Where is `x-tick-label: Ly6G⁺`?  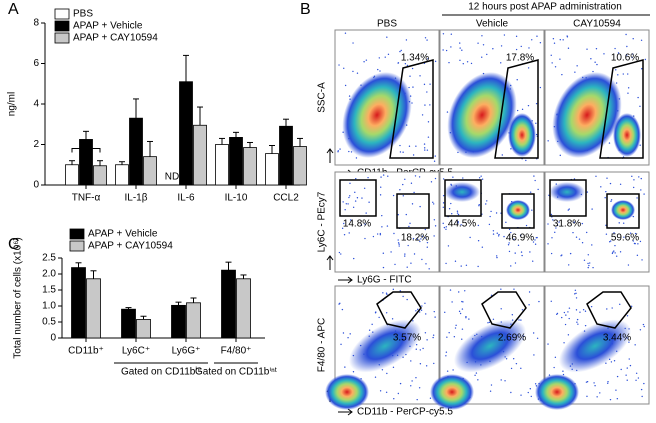 x-tick-label: Ly6G⁺ is located at coordinates (186, 351).